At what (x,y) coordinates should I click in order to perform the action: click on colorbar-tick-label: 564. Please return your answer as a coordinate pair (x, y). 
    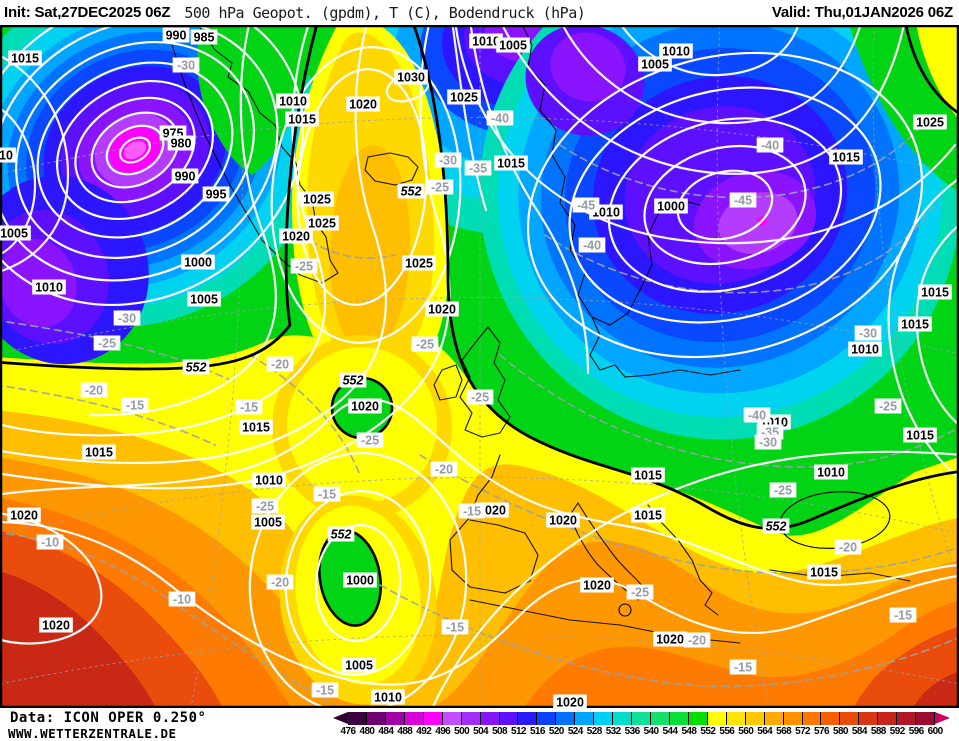
    Looking at the image, I should click on (765, 731).